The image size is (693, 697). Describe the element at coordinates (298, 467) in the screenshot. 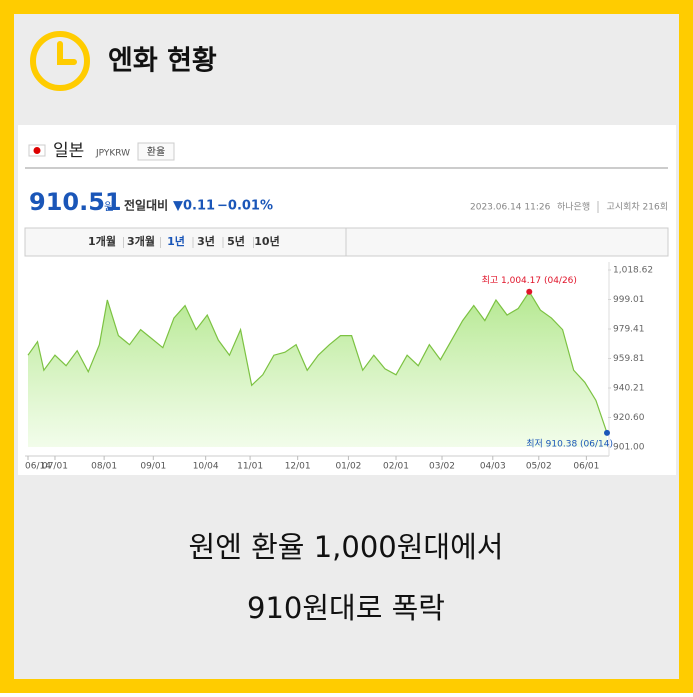

I see `x-tick-label: 12/01` at that location.